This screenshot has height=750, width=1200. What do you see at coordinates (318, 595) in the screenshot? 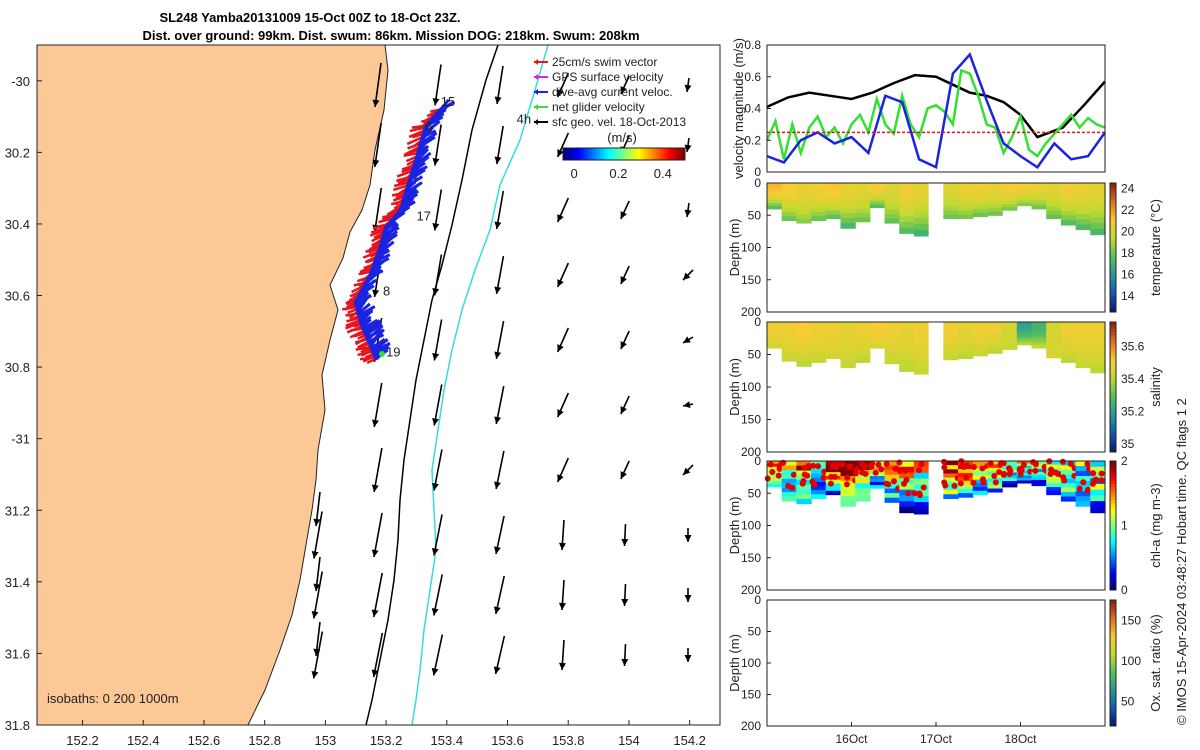
I see `geo-vector` at bounding box center [318, 595].